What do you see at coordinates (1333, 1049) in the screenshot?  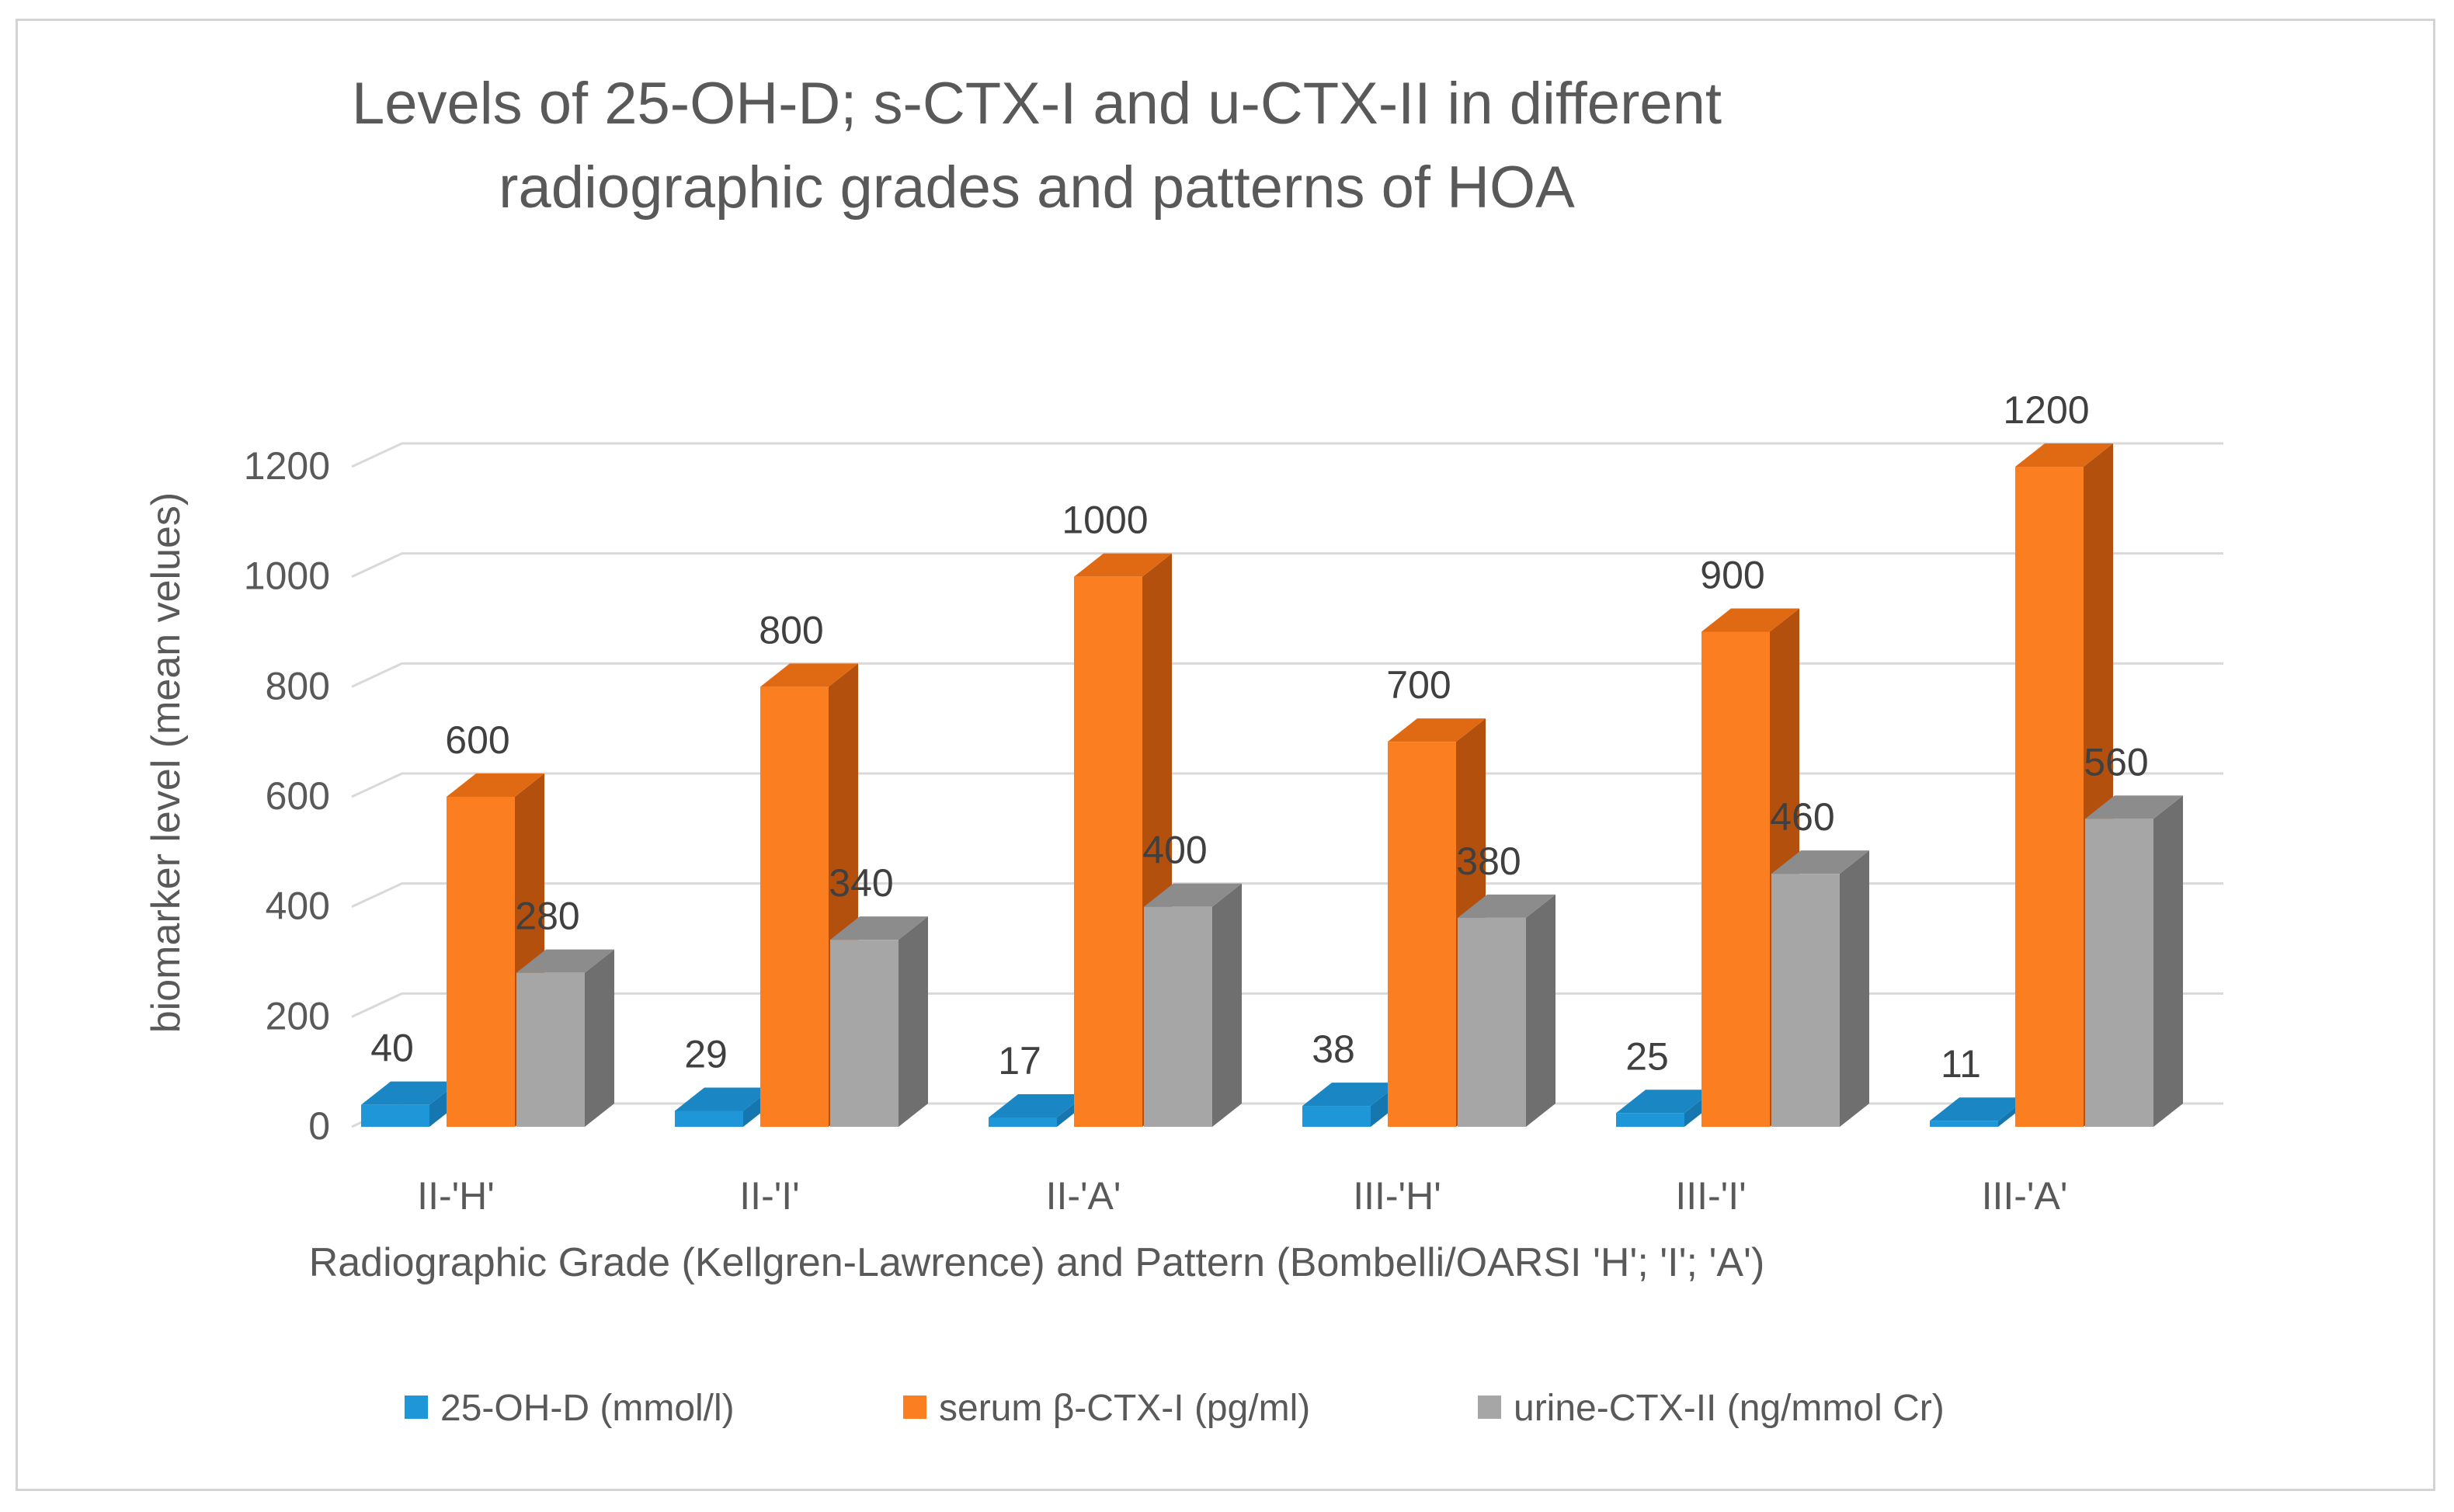 I see `data-label: 38` at bounding box center [1333, 1049].